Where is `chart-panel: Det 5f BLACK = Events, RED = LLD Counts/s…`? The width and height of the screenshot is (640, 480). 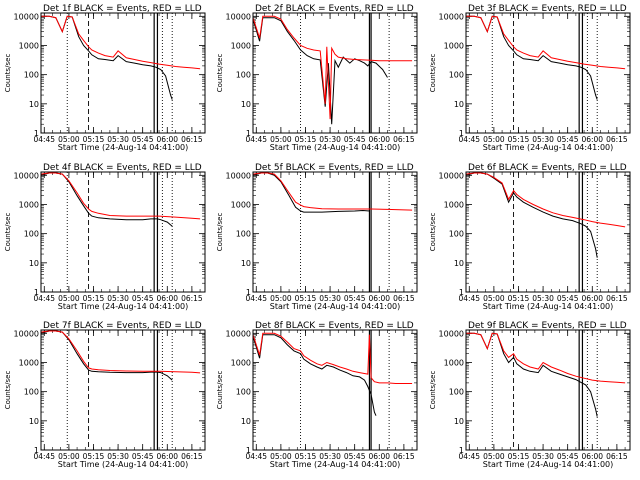
chart-panel: Det 5f BLACK = Events, RED = LLD Counts/s… is located at coordinates (317, 237).